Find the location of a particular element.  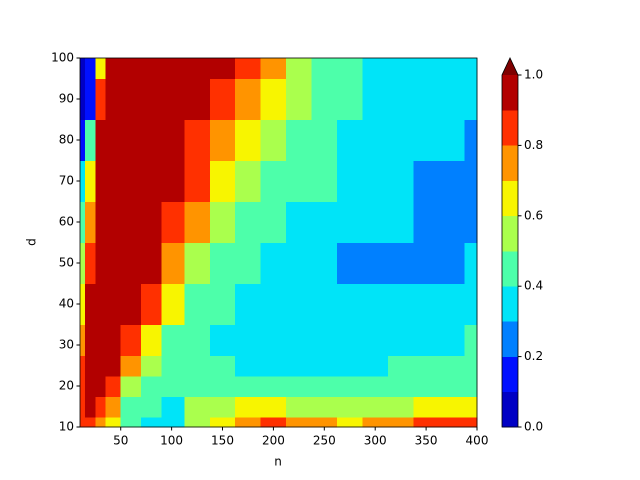

y-axis-label: d is located at coordinates (32, 242).